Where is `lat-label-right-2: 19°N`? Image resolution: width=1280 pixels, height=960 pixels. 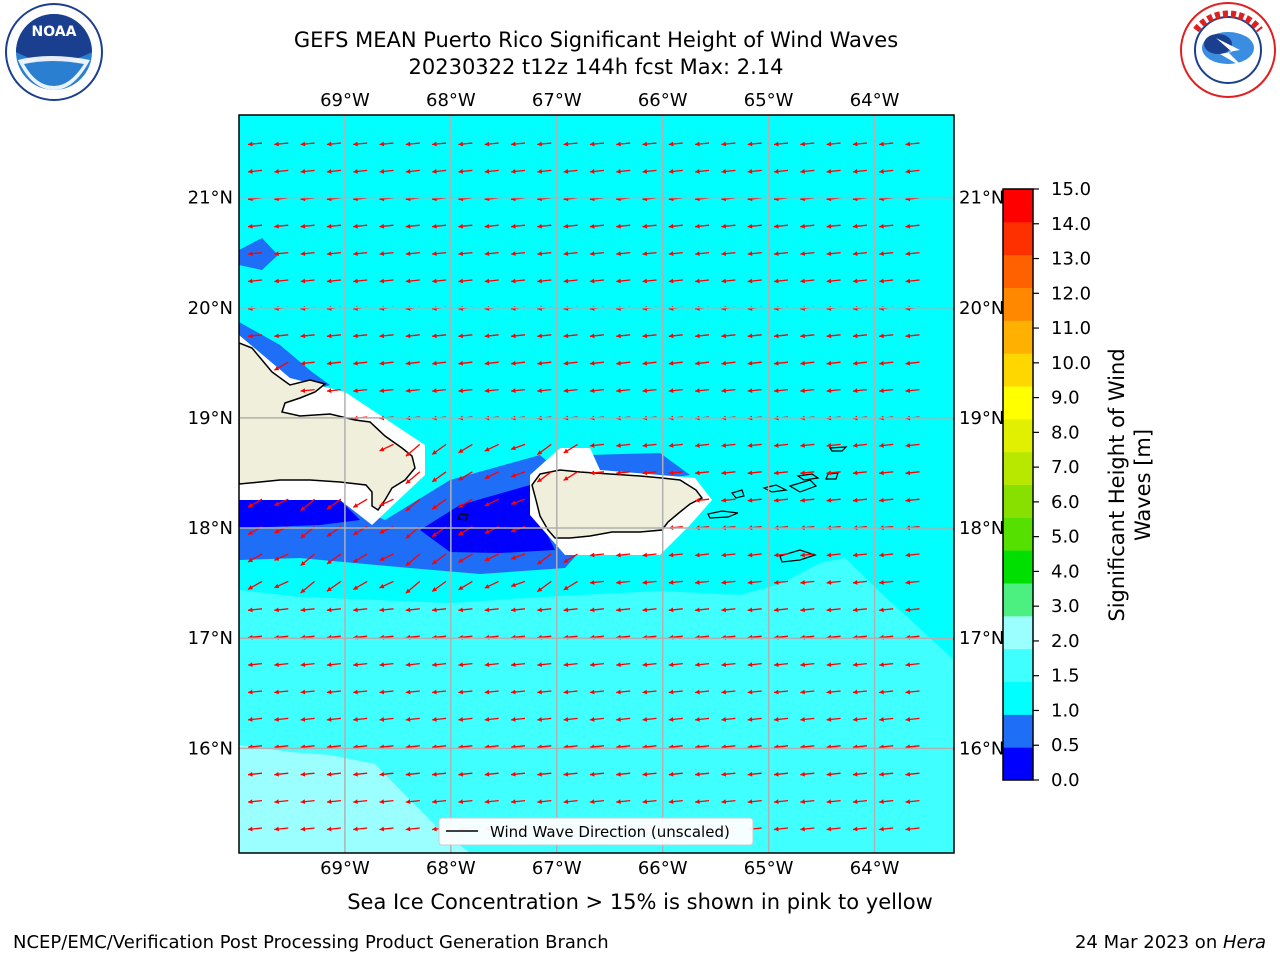 lat-label-right-2: 19°N is located at coordinates (981, 418).